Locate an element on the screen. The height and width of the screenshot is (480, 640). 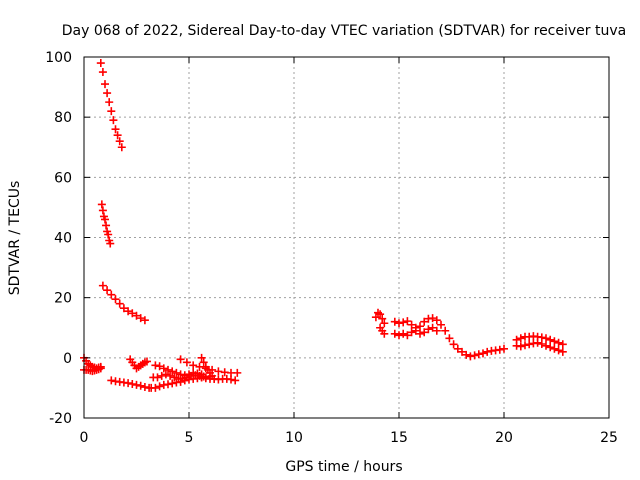
series-arc-afternoon-lower is located at coordinates (415, 331).